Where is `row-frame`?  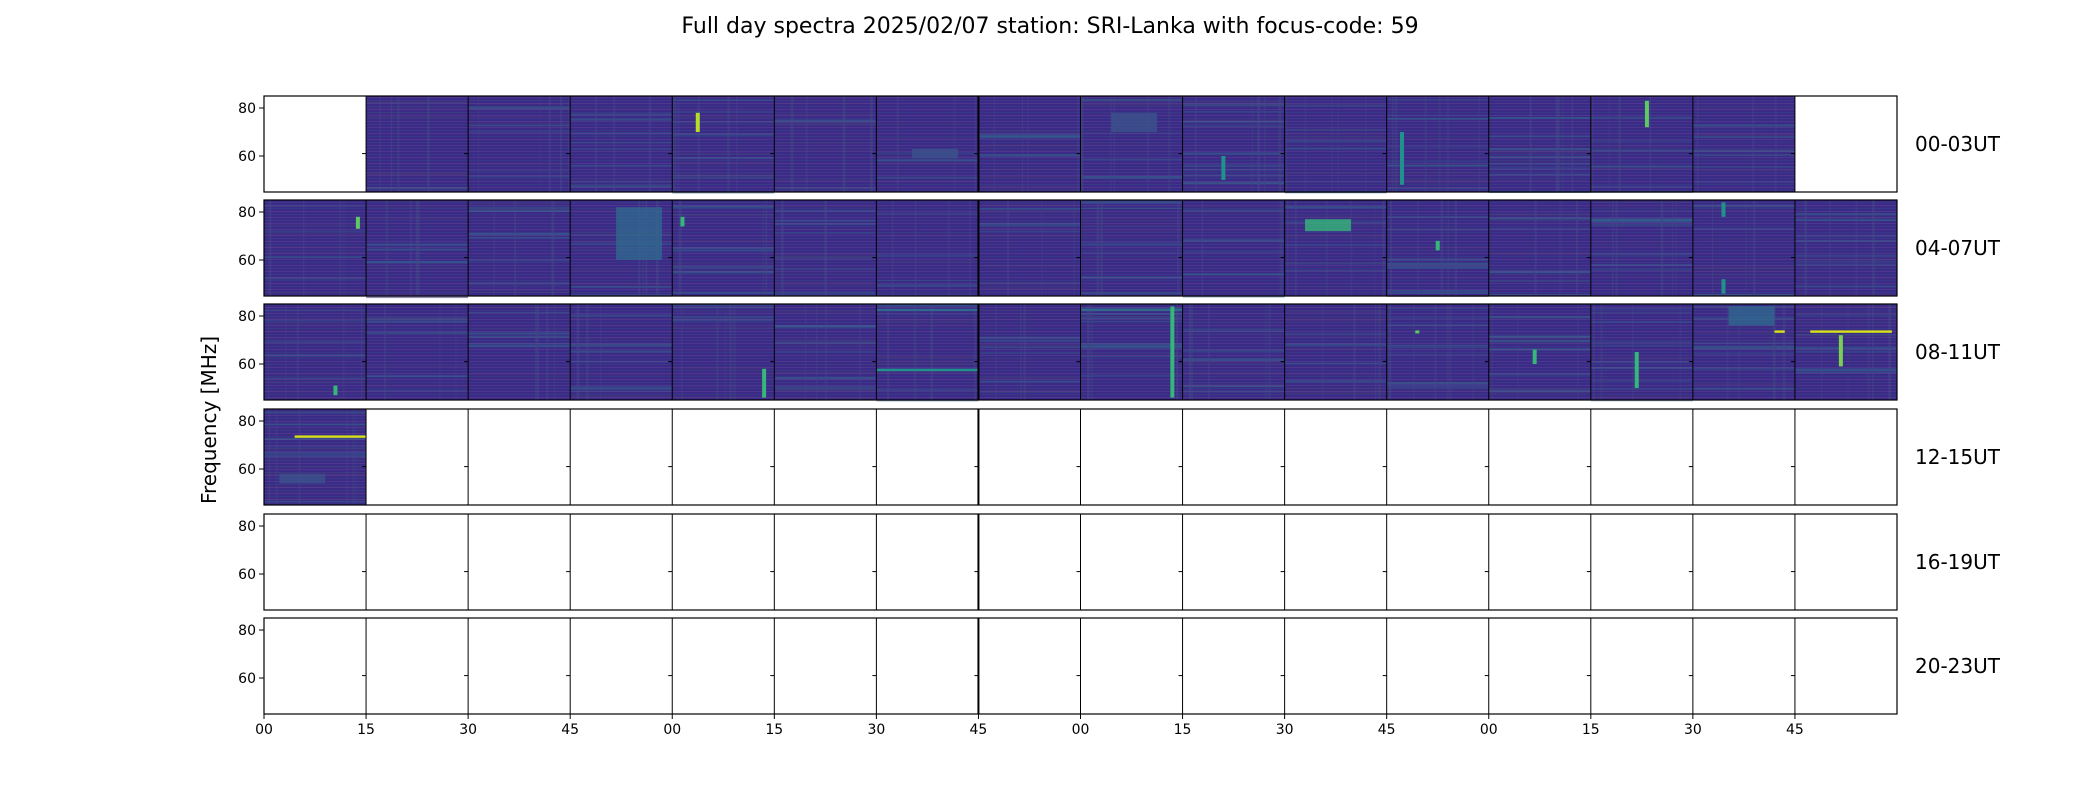 row-frame is located at coordinates (1080, 144).